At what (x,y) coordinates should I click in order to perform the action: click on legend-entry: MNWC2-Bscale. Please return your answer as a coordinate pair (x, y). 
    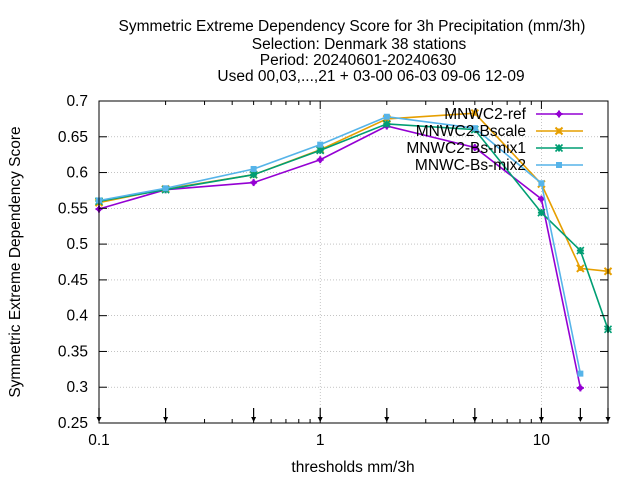
    Looking at the image, I should click on (499, 131).